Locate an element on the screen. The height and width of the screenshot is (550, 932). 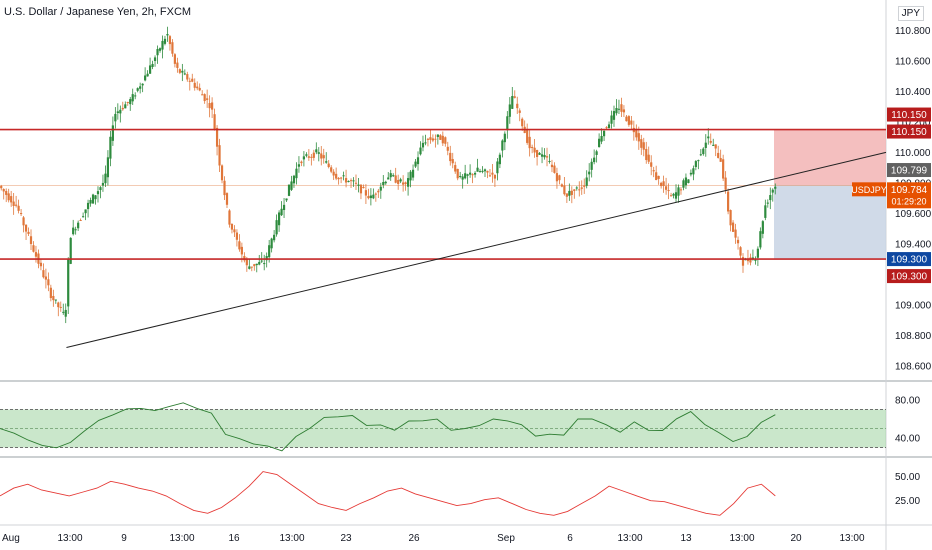
reward-zone is located at coordinates (830, 222).